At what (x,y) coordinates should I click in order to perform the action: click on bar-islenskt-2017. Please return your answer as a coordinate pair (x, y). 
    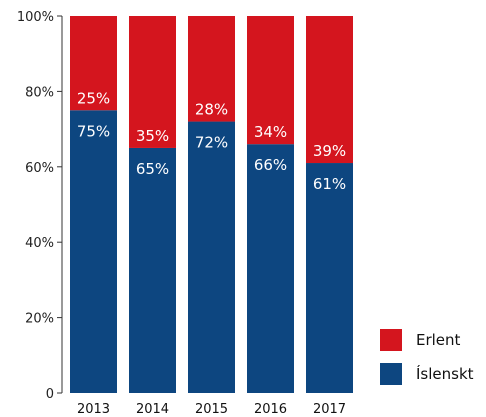
    Looking at the image, I should click on (329, 278).